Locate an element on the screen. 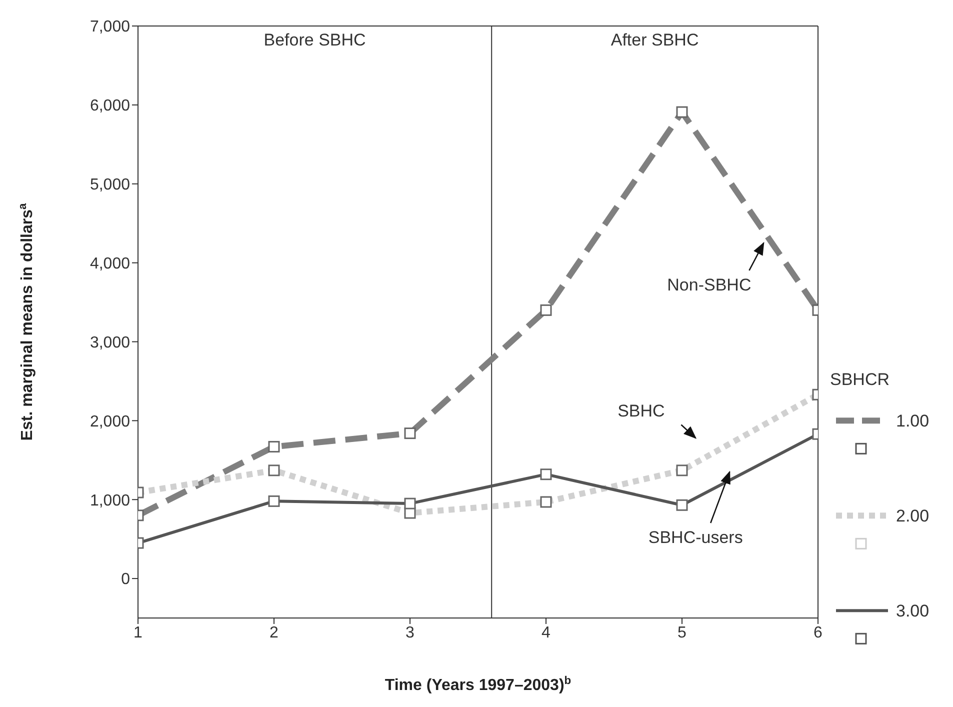  annotation: After SBHC is located at coordinates (654, 40).